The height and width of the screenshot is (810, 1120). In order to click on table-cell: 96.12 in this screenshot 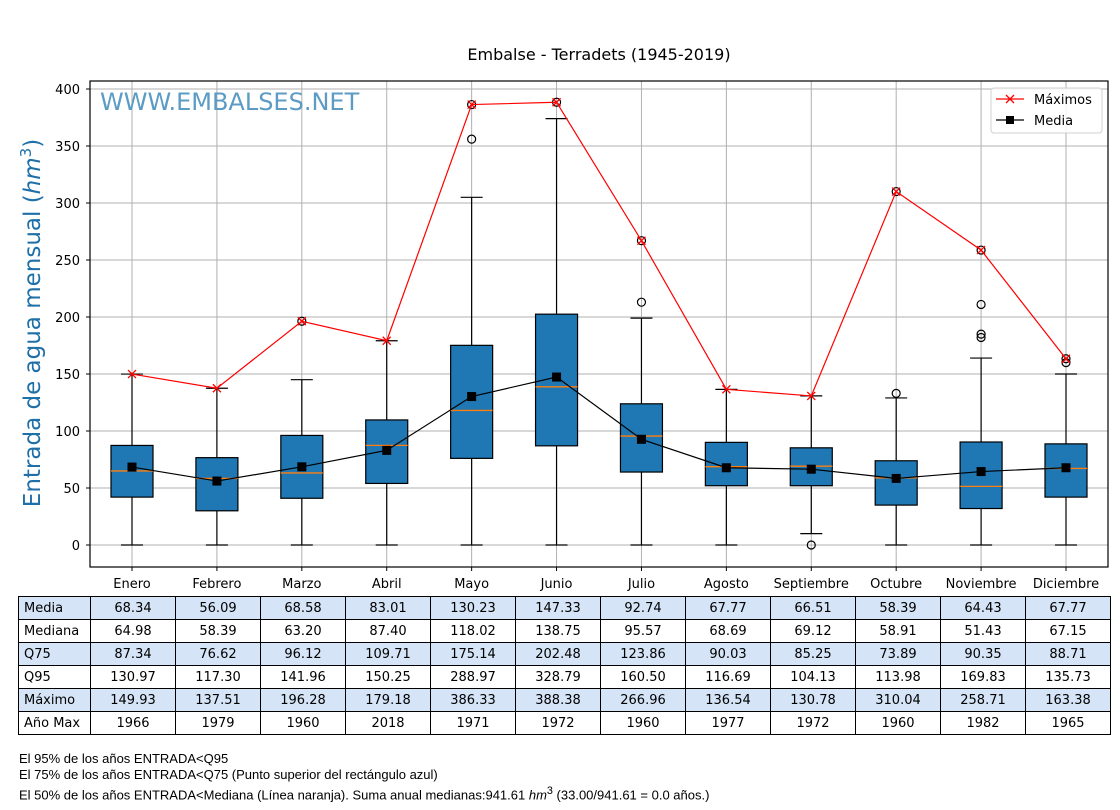, I will do `click(303, 654)`.